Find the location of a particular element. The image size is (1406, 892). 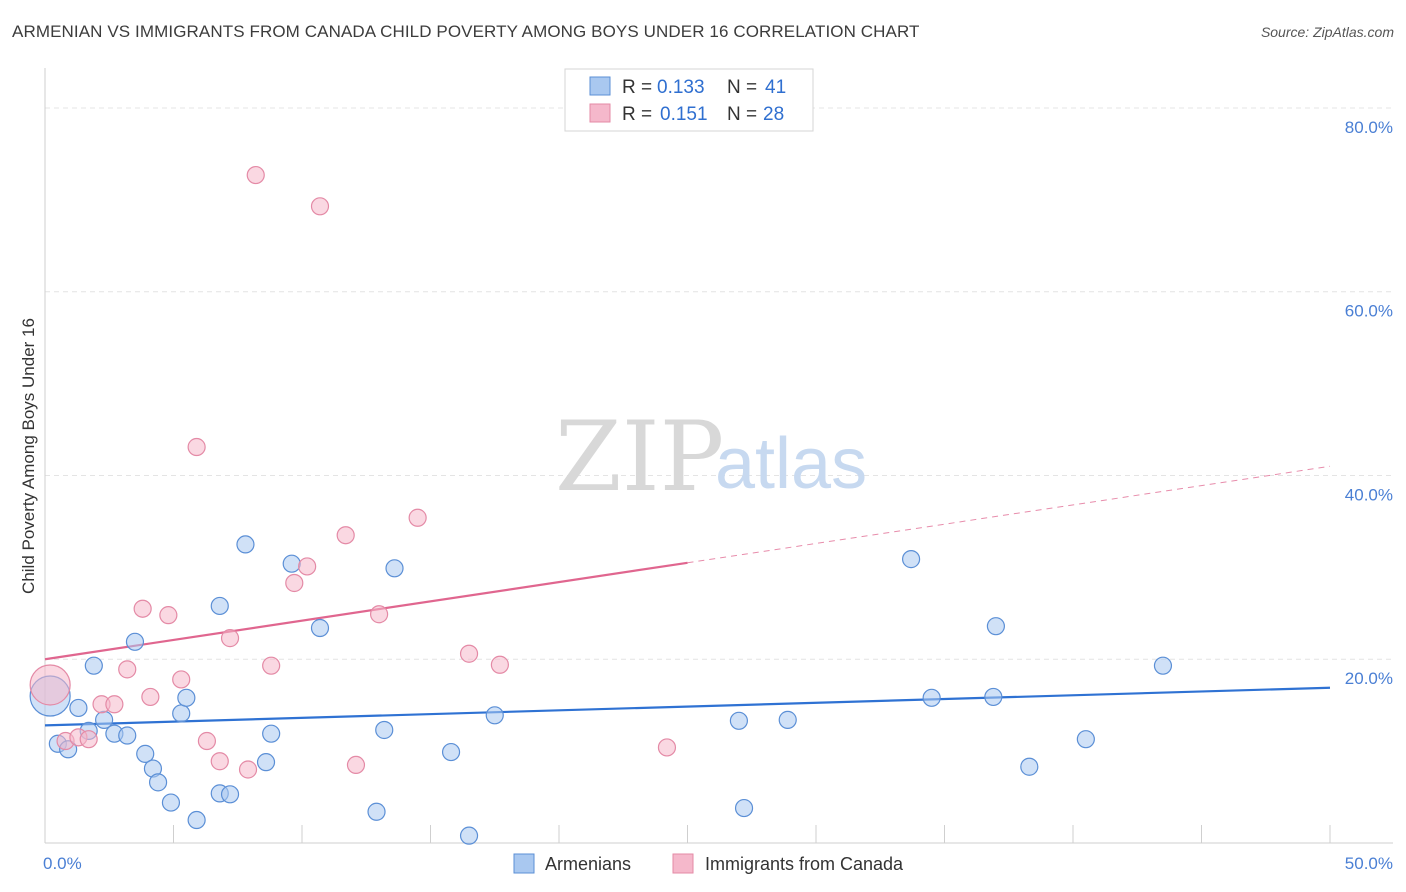

x-tick-label-max: 50.0% is located at coordinates (1369, 863).